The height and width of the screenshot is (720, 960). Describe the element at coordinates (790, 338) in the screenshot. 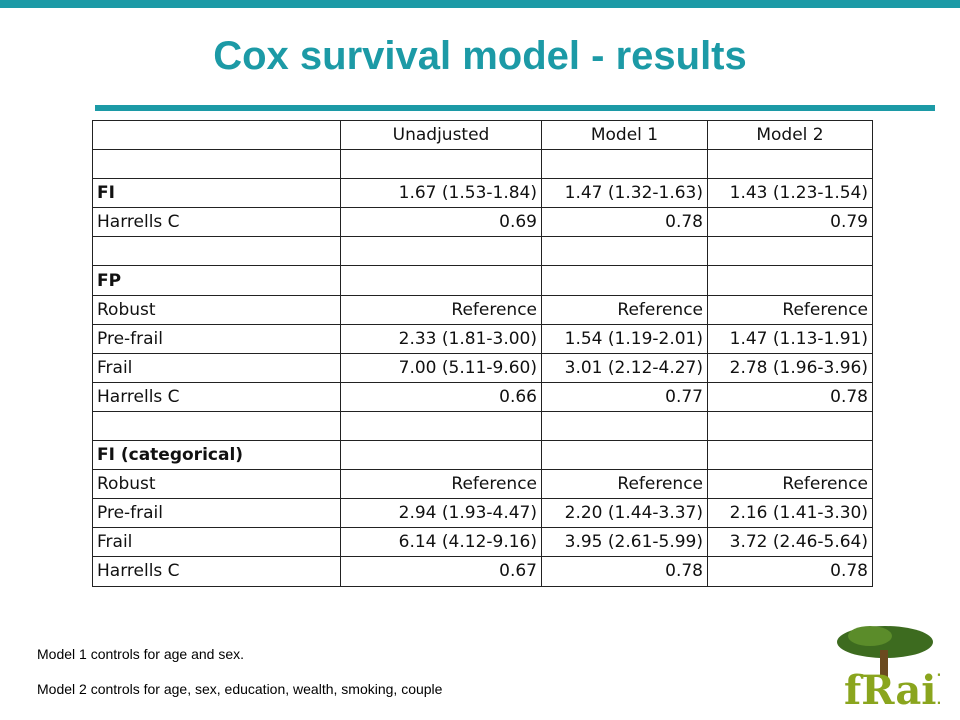

I see `table-cell: 1.47 (1.13-1.91)` at that location.